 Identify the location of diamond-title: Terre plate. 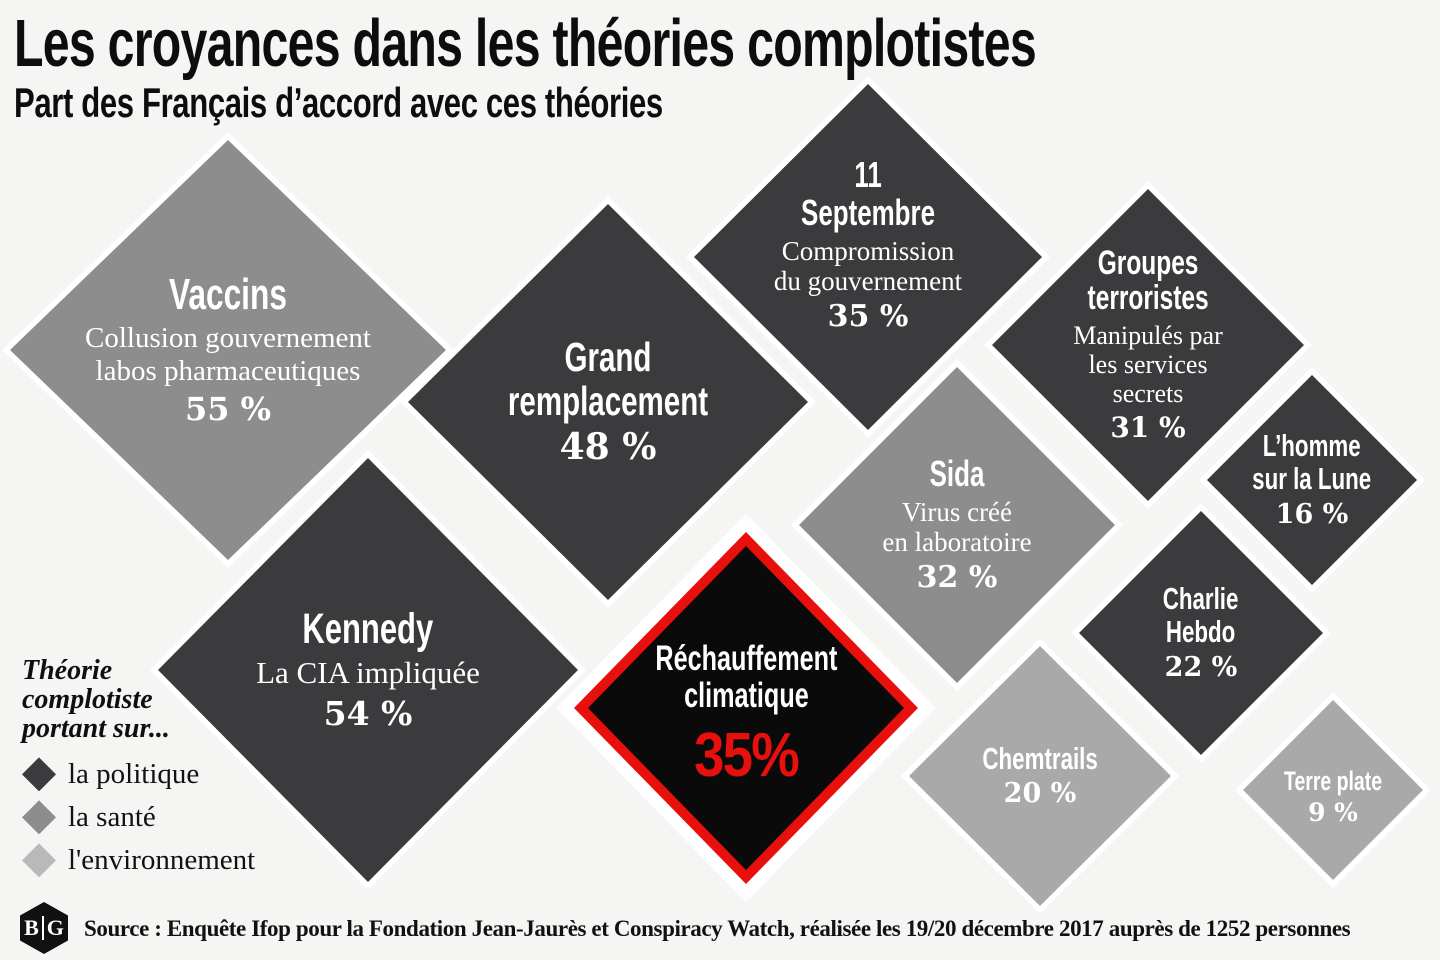
(1333, 780).